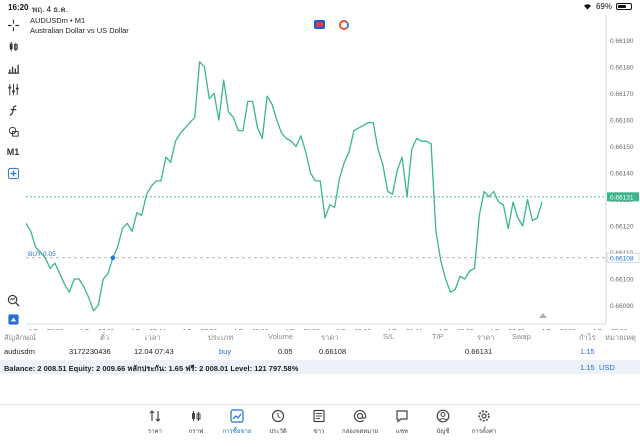 Image resolution: width=640 pixels, height=447 pixels. Describe the element at coordinates (443, 432) in the screenshot. I see `nav-account-label: บัญชี` at that location.